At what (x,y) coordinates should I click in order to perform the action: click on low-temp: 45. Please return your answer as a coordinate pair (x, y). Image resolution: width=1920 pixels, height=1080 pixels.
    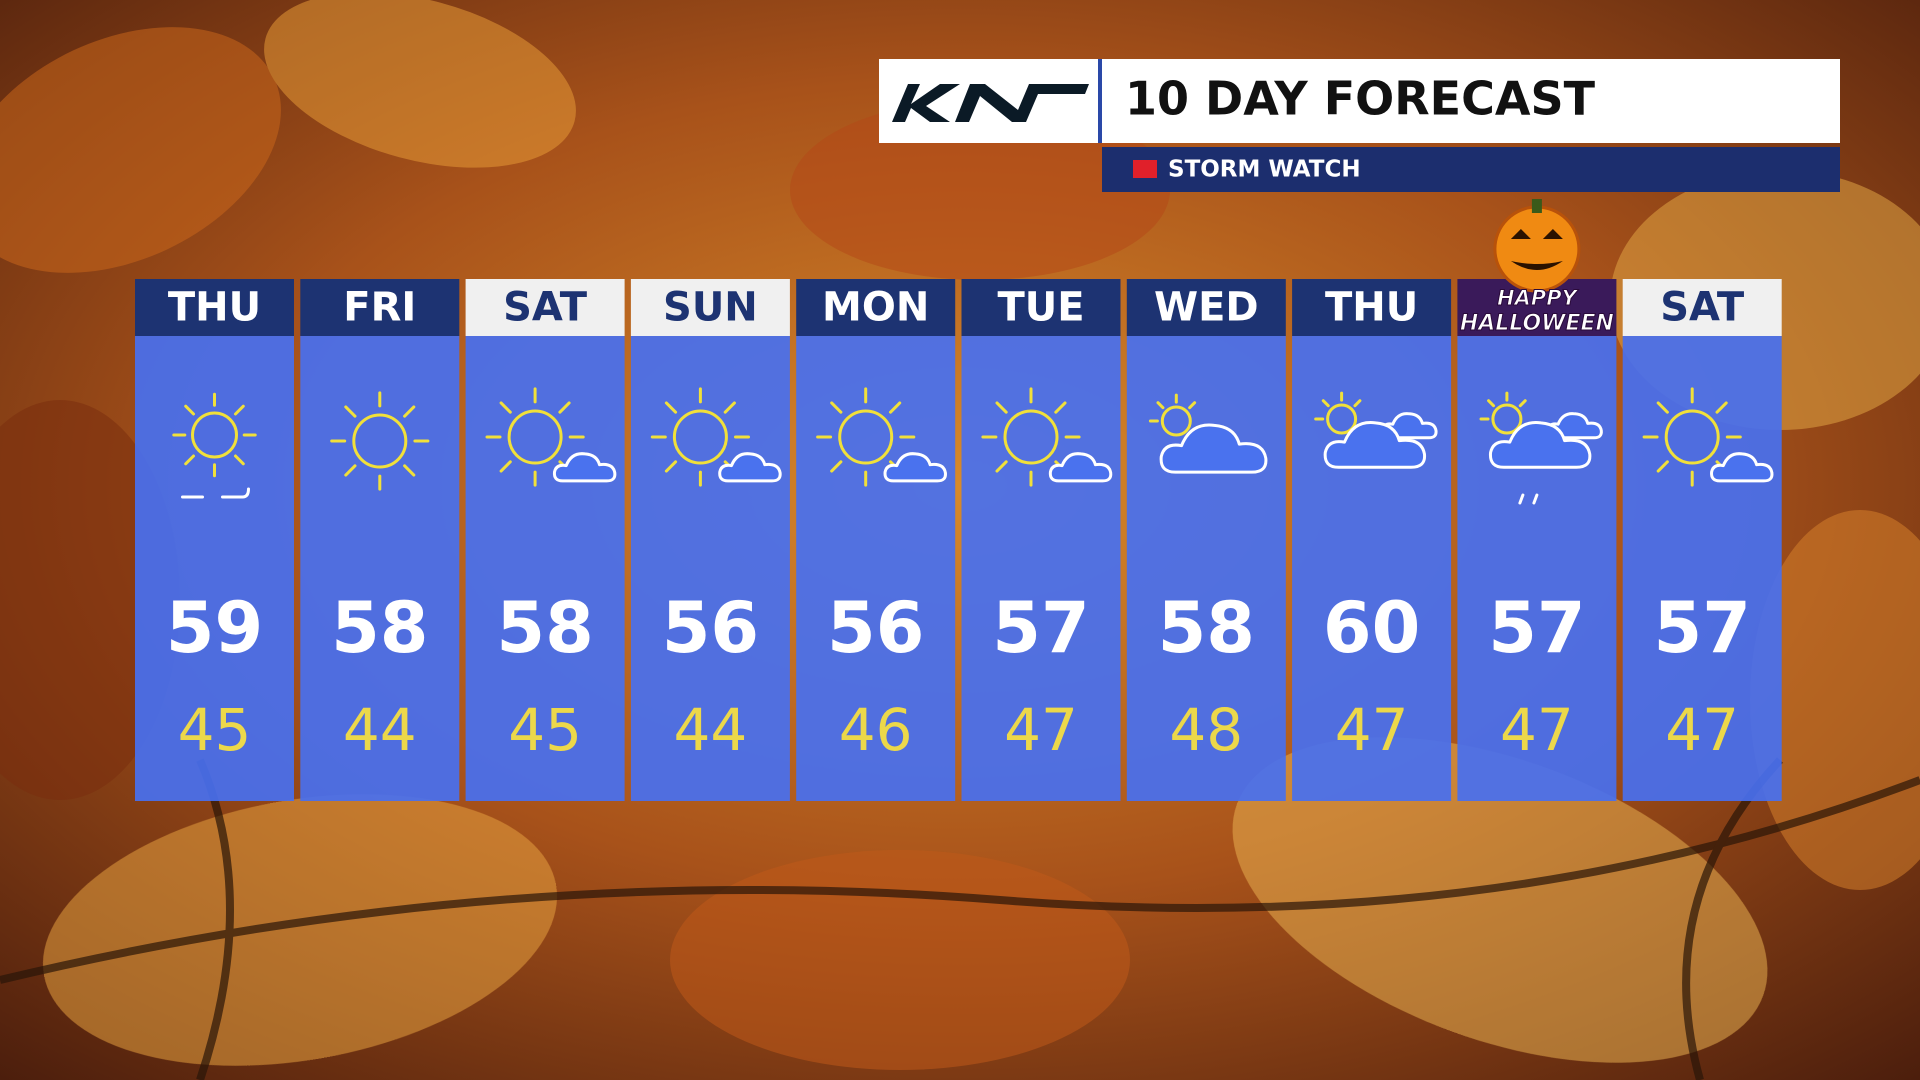
    Looking at the image, I should click on (215, 730).